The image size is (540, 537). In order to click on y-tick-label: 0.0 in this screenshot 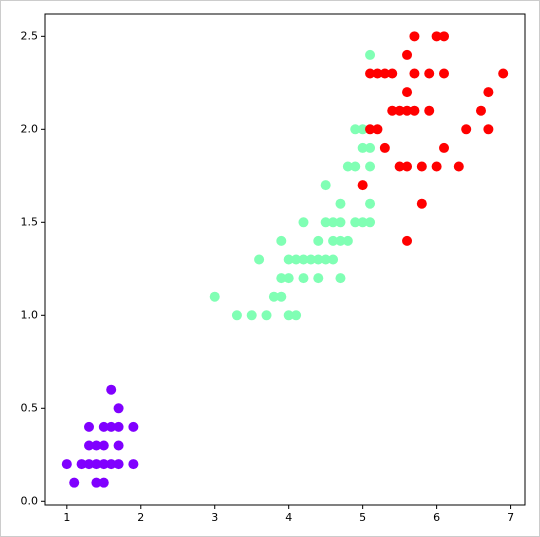, I will do `click(30, 500)`.